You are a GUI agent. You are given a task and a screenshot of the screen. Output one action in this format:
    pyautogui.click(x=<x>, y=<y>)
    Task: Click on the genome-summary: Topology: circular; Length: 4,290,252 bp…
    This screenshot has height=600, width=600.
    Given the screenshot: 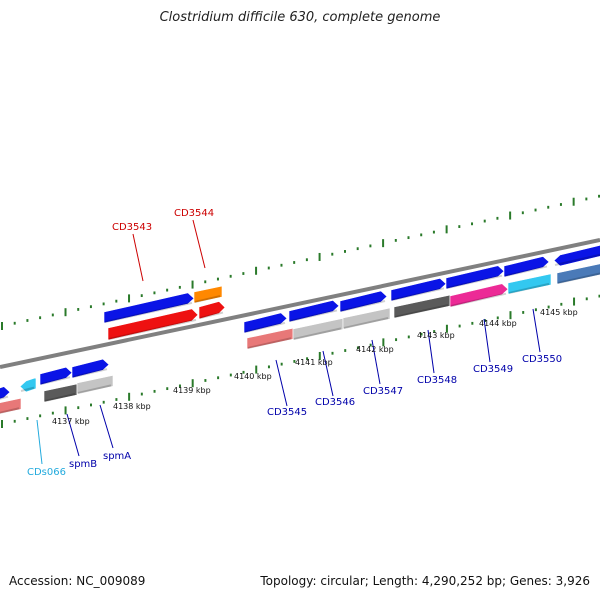 What is the action you would take?
    pyautogui.click(x=425, y=581)
    